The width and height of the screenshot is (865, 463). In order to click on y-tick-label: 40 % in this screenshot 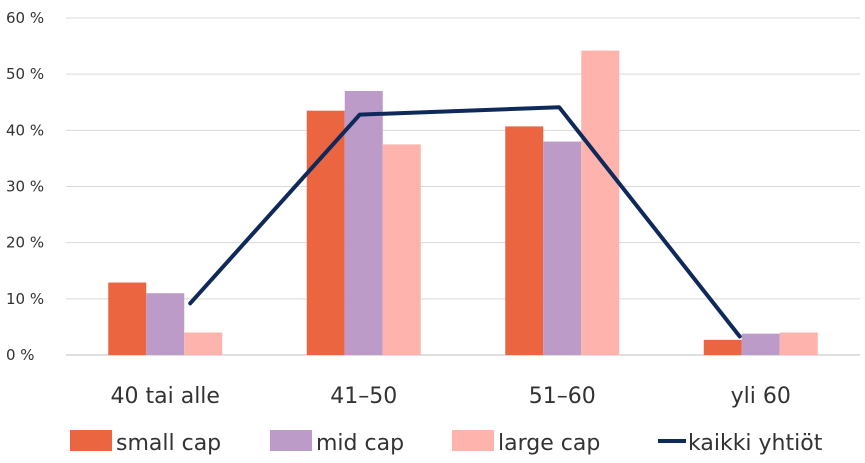, I will do `click(25, 130)`.